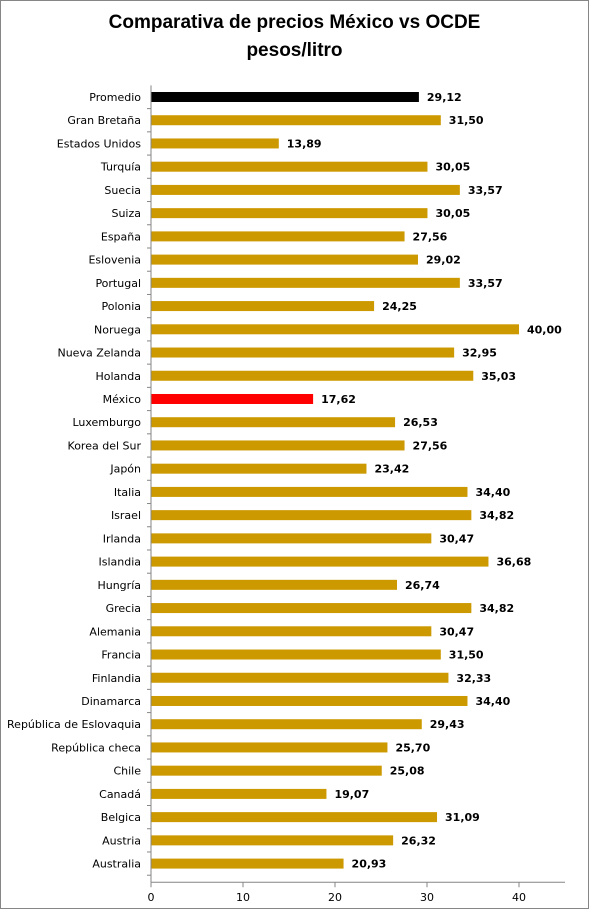 The image size is (589, 909). I want to click on data-label: 23,42, so click(391, 469).